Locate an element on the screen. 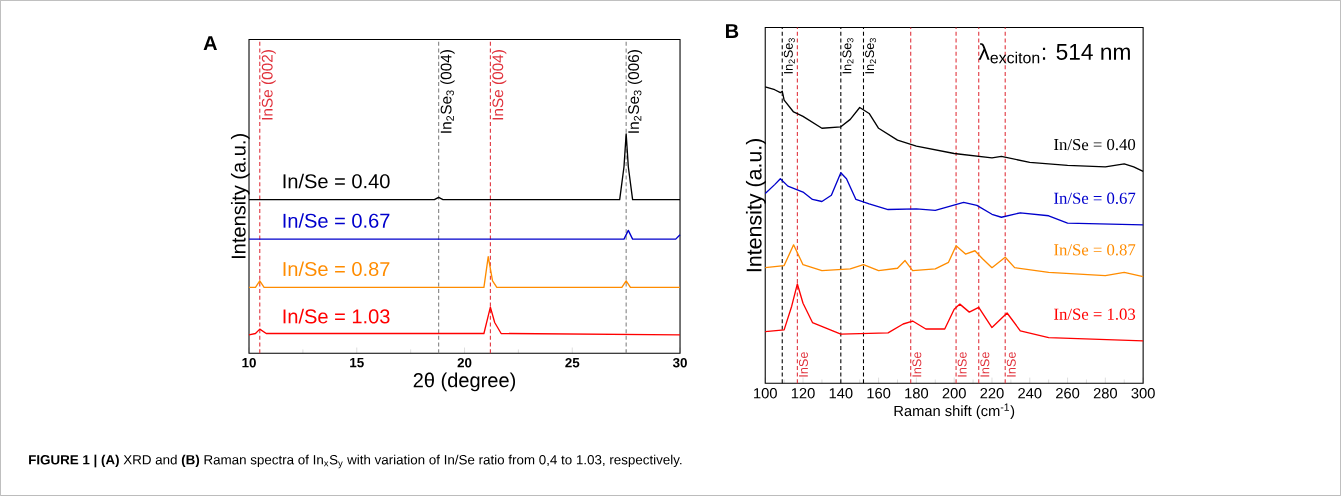 This screenshot has width=1341, height=496. x-tick-label: 25 is located at coordinates (572, 362).